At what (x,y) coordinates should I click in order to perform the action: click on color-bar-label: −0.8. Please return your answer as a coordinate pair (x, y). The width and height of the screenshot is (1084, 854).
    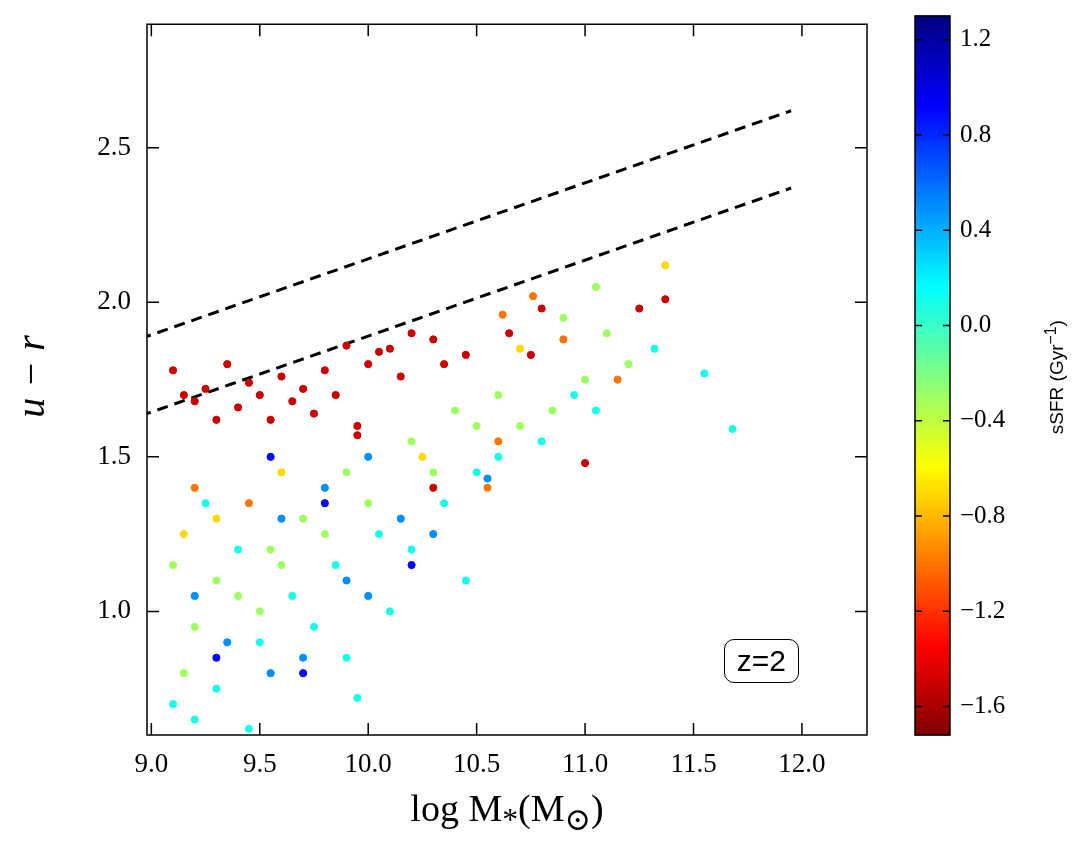
    Looking at the image, I should click on (983, 514).